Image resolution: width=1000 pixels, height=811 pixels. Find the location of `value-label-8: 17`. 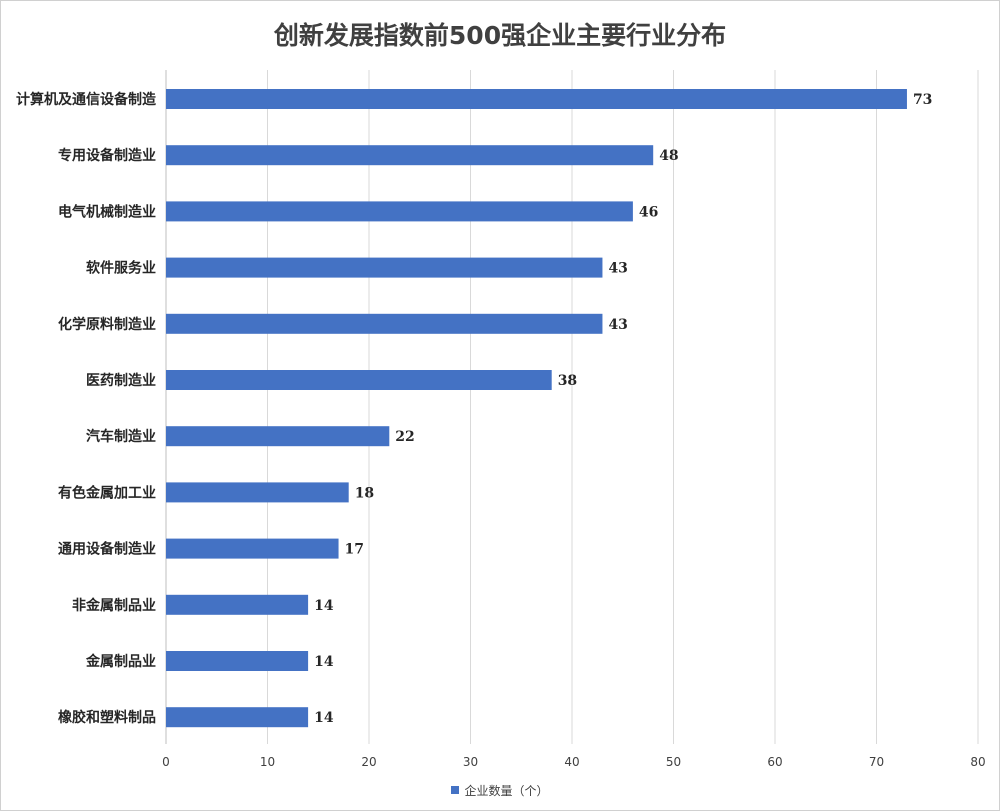

value-label-8: 17 is located at coordinates (354, 550).